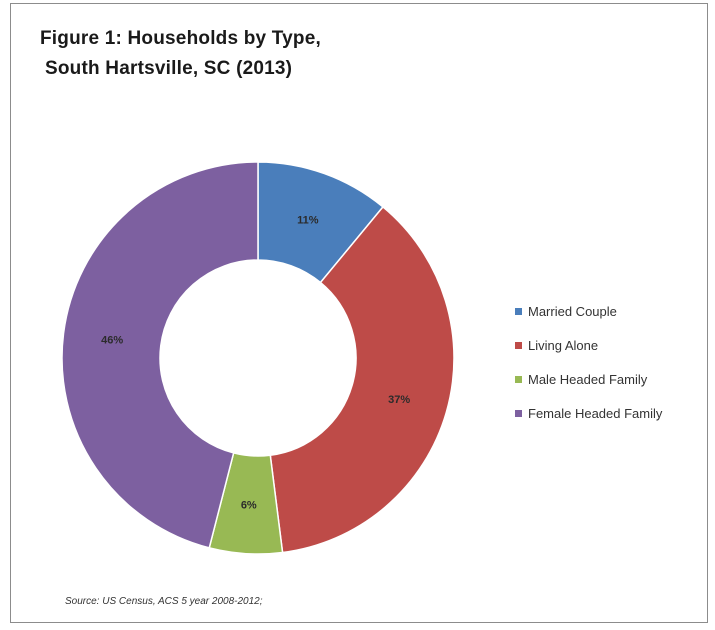 This screenshot has height=630, width=715. What do you see at coordinates (112, 341) in the screenshot?
I see `data-label-female-headed-family: 46%` at bounding box center [112, 341].